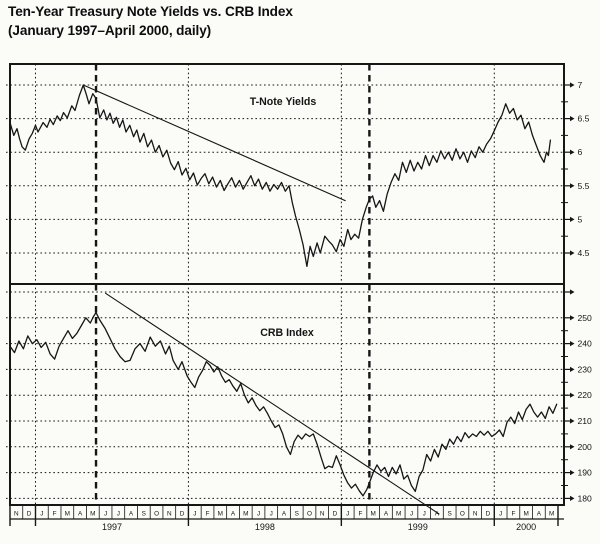 This screenshot has width=600, height=544. Describe the element at coordinates (110, 30) in the screenshot. I see `chart-title-line2: (January 1997–April 2000, daily)` at that location.